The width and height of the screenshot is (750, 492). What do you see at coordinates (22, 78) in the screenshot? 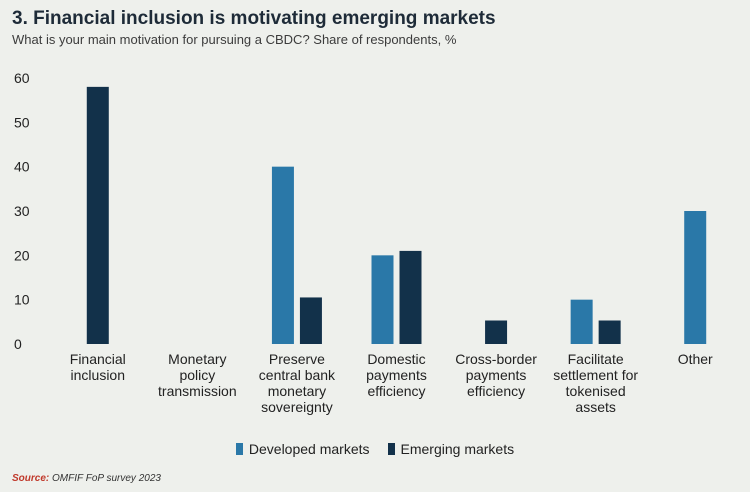
I see `y-tick-label: 60` at bounding box center [22, 78].